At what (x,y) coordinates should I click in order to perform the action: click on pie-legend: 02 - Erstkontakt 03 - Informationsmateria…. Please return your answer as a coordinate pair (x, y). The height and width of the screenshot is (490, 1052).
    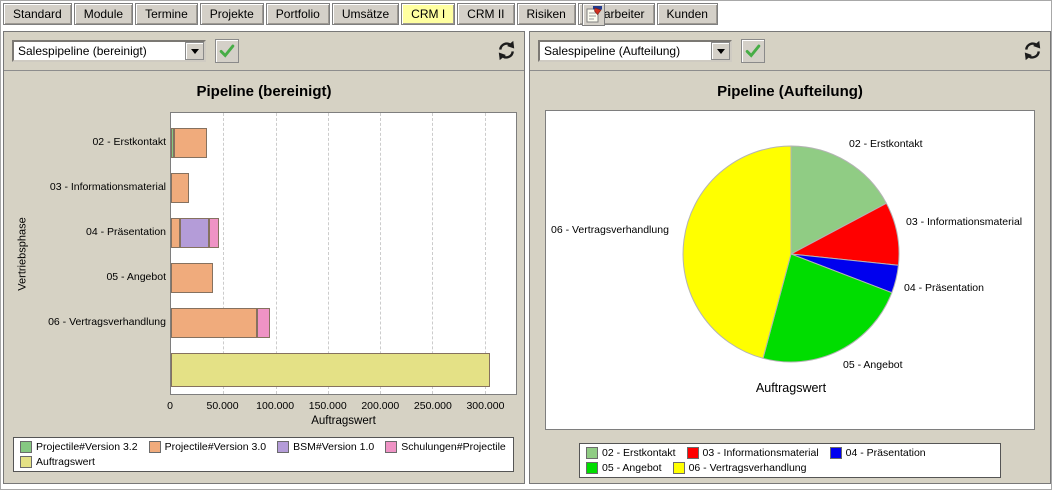
    Looking at the image, I should click on (790, 460).